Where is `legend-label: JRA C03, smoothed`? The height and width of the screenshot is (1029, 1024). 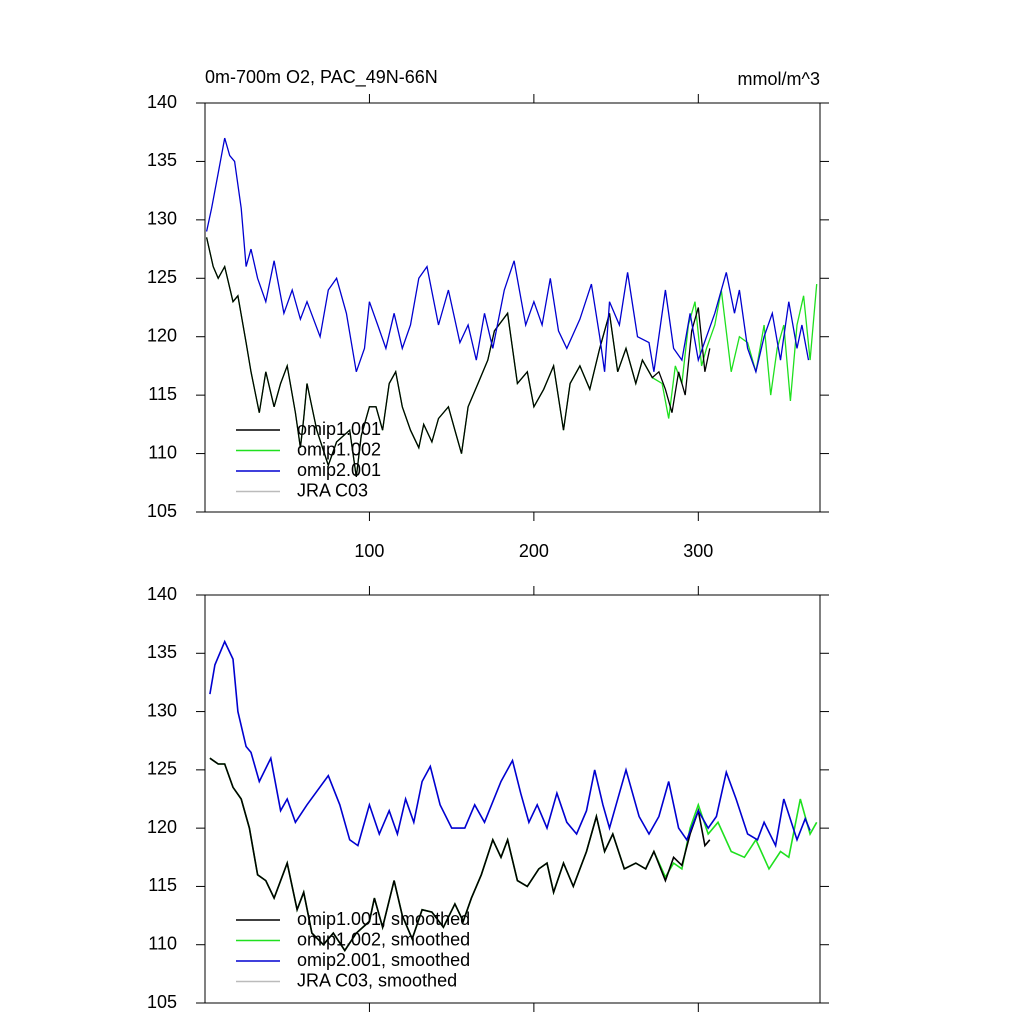 legend-label: JRA C03, smoothed is located at coordinates (377, 980).